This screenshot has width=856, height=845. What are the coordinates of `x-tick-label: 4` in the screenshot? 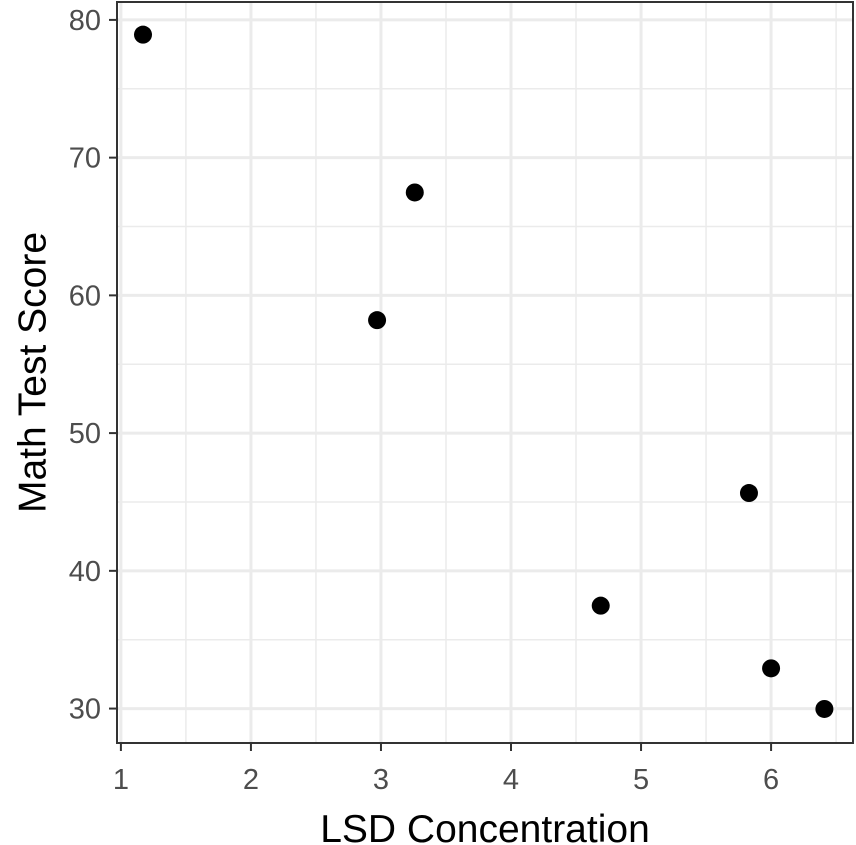 It's located at (511, 780).